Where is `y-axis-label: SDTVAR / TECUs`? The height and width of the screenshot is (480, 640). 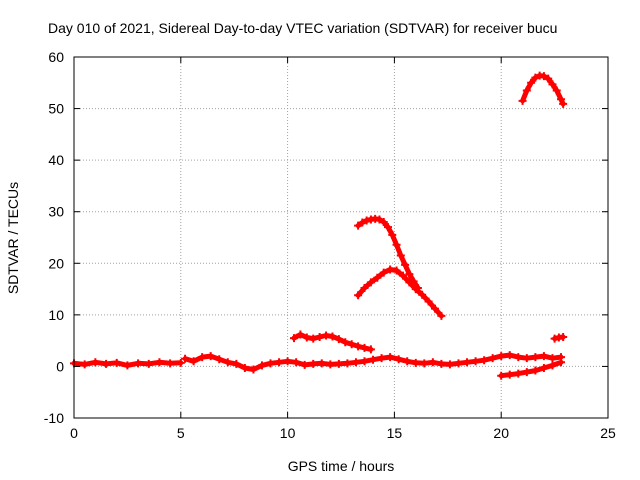
y-axis-label: SDTVAR / TECUs is located at coordinates (13, 238).